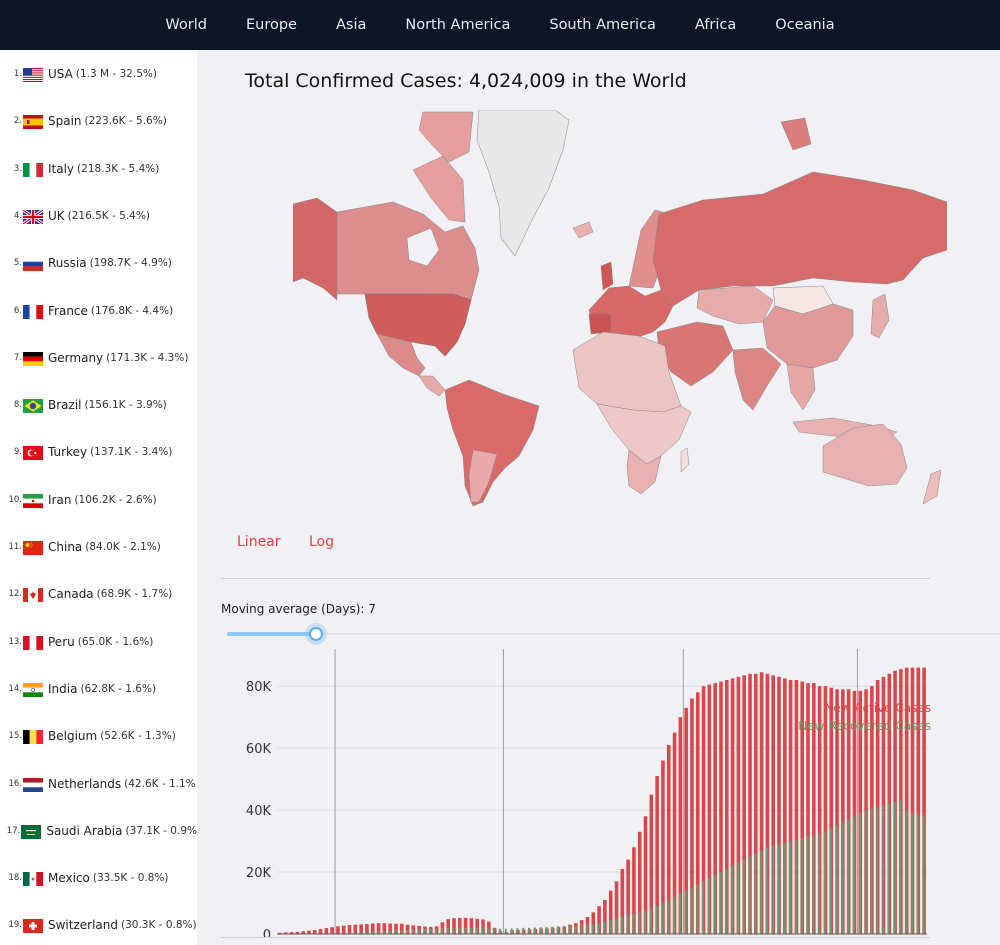  What do you see at coordinates (186, 25) in the screenshot?
I see `nav-world: World` at bounding box center [186, 25].